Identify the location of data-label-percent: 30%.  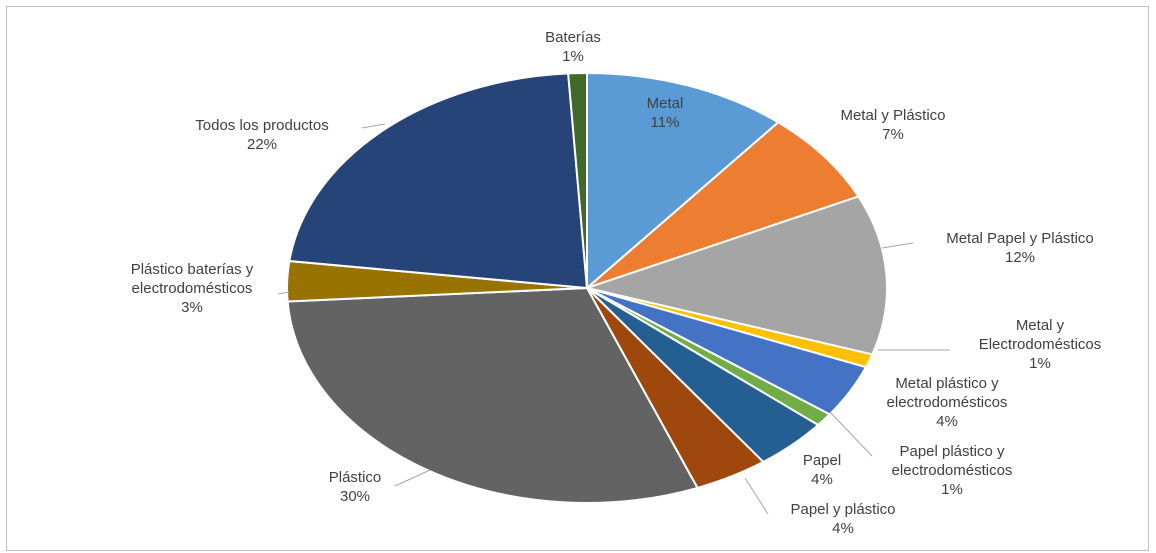
(355, 496).